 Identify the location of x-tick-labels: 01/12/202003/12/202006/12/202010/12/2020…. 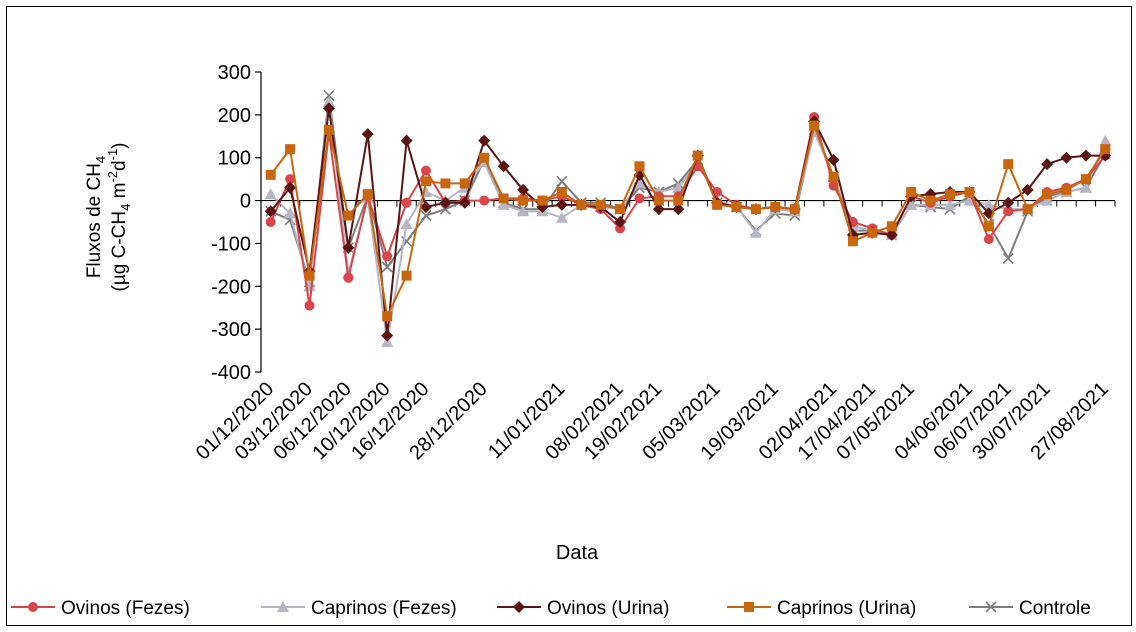
(652, 421).